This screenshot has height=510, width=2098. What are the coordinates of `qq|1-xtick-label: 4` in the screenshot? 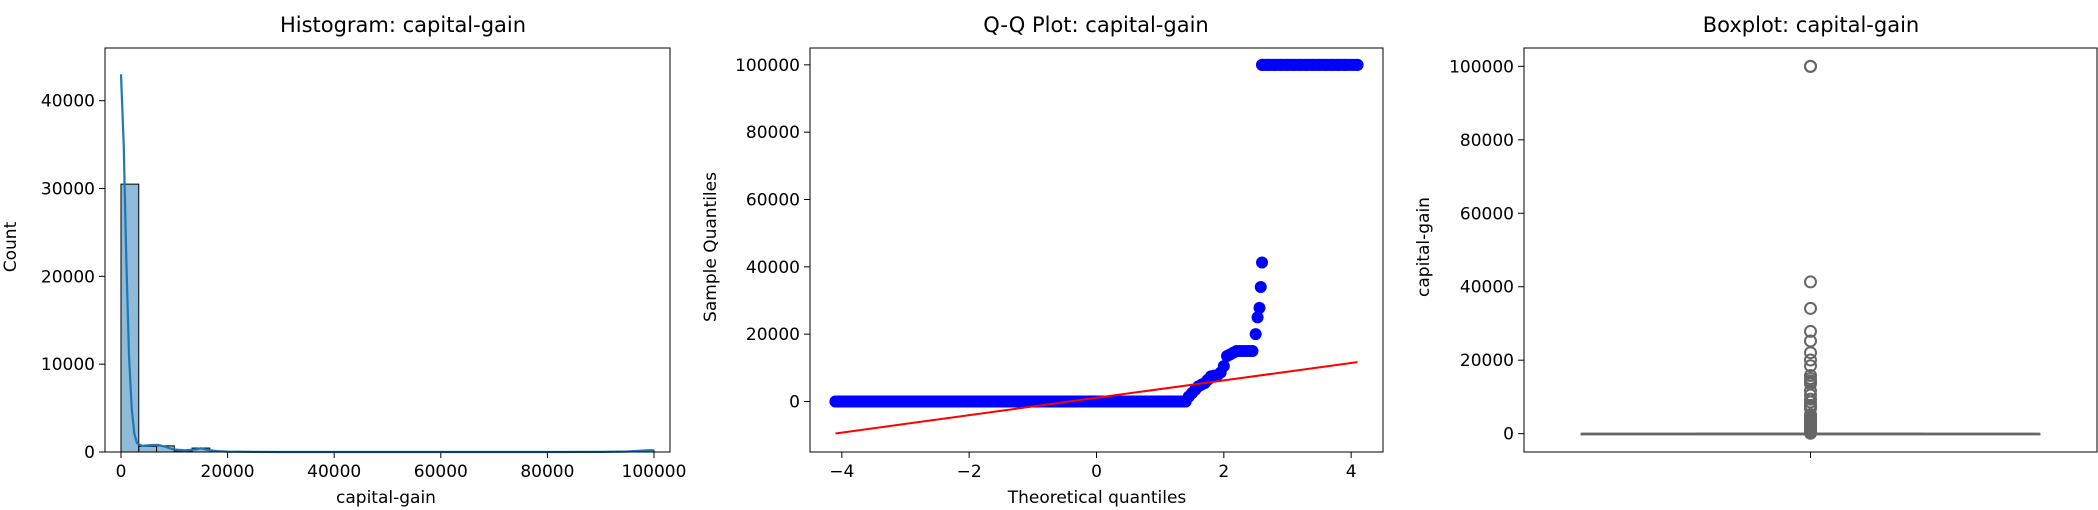 It's located at (1351, 472).